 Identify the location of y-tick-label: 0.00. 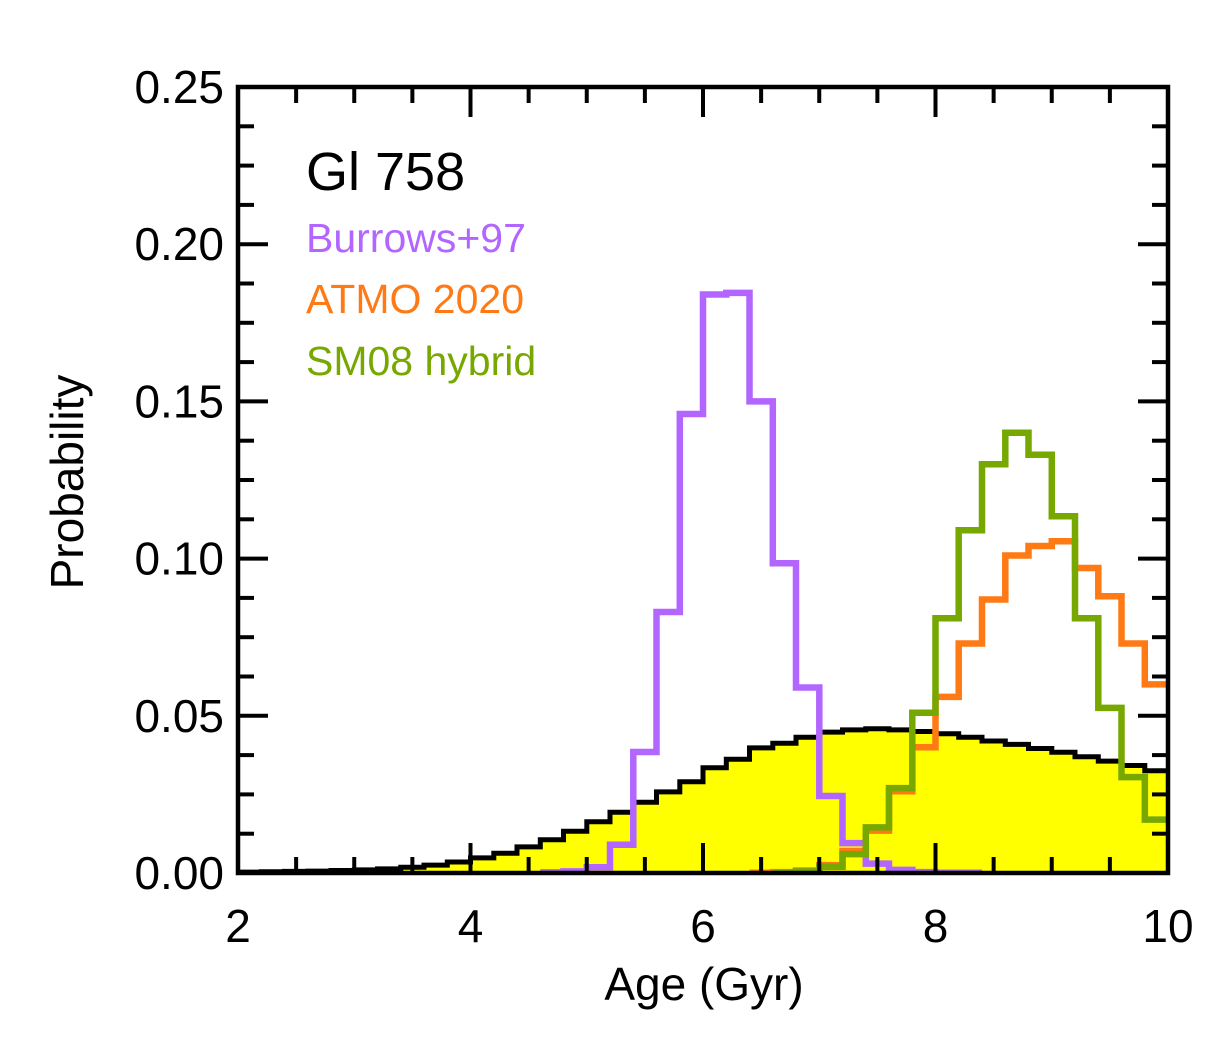
(179, 873).